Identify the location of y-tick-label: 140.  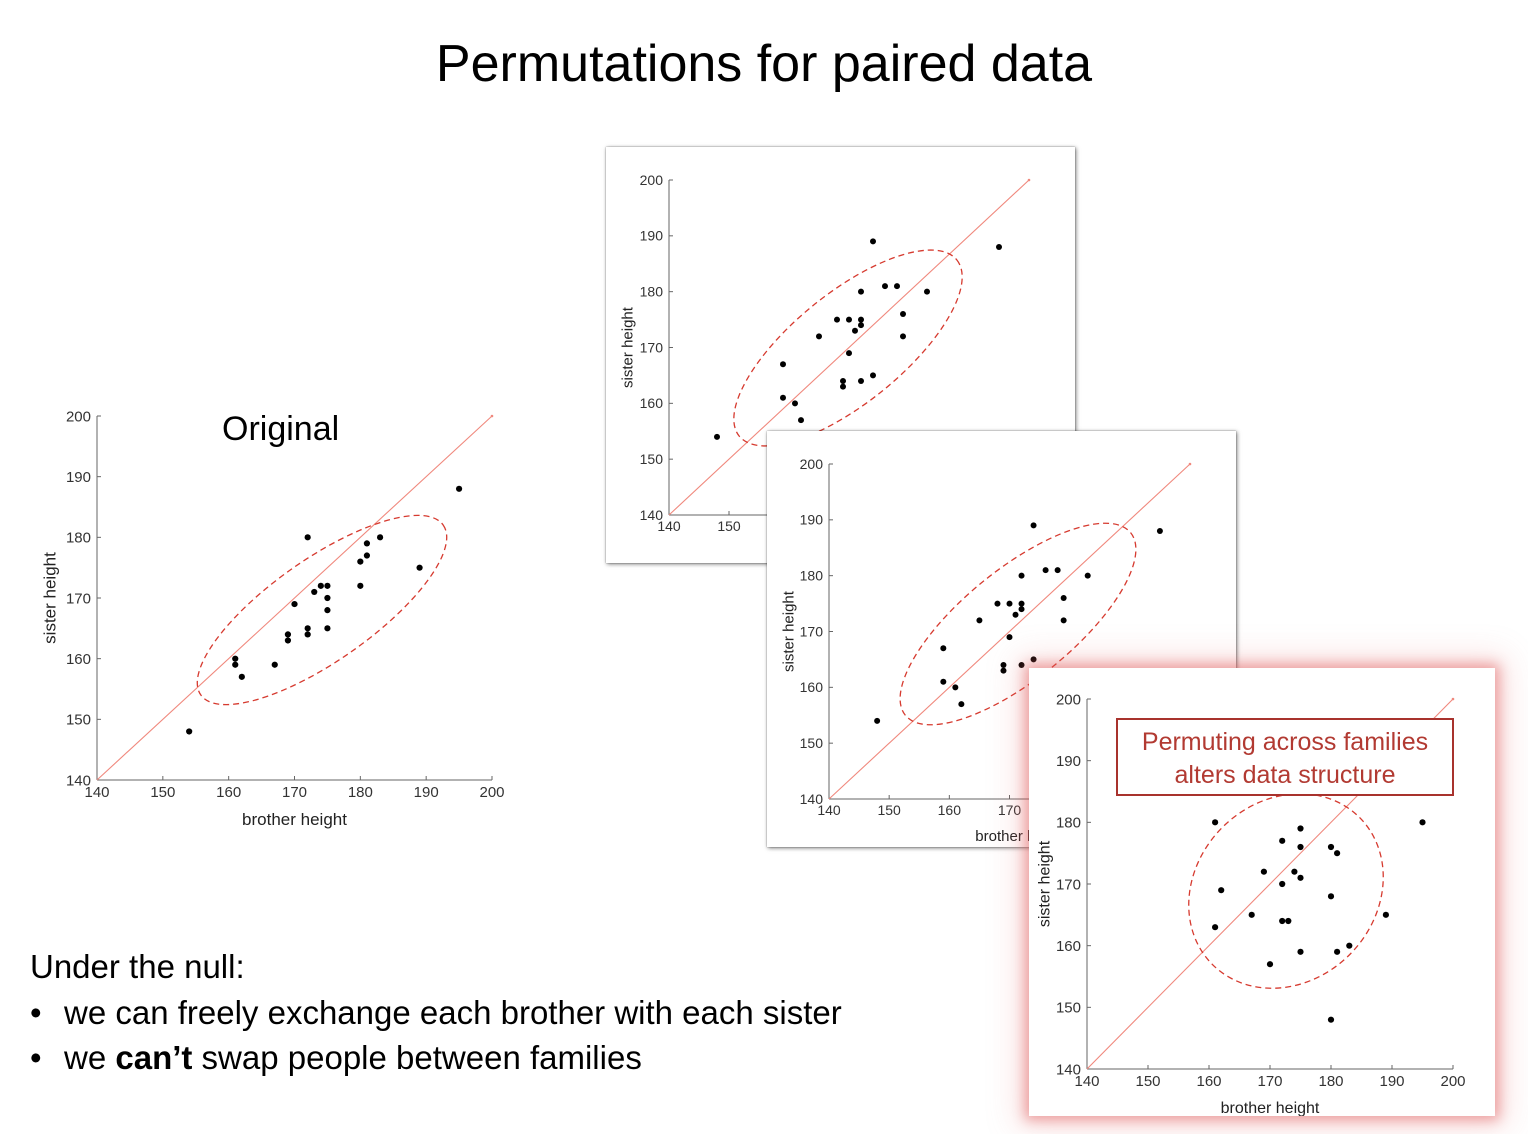
(1068, 1069).